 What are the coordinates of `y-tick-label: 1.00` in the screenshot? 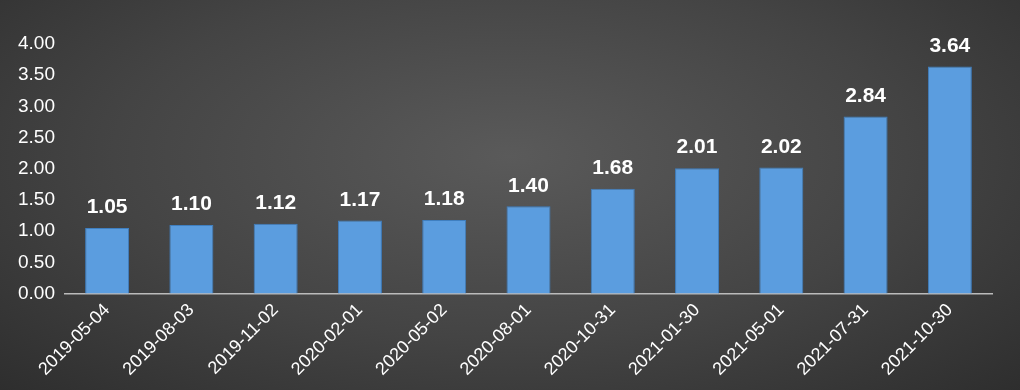 It's located at (36, 230).